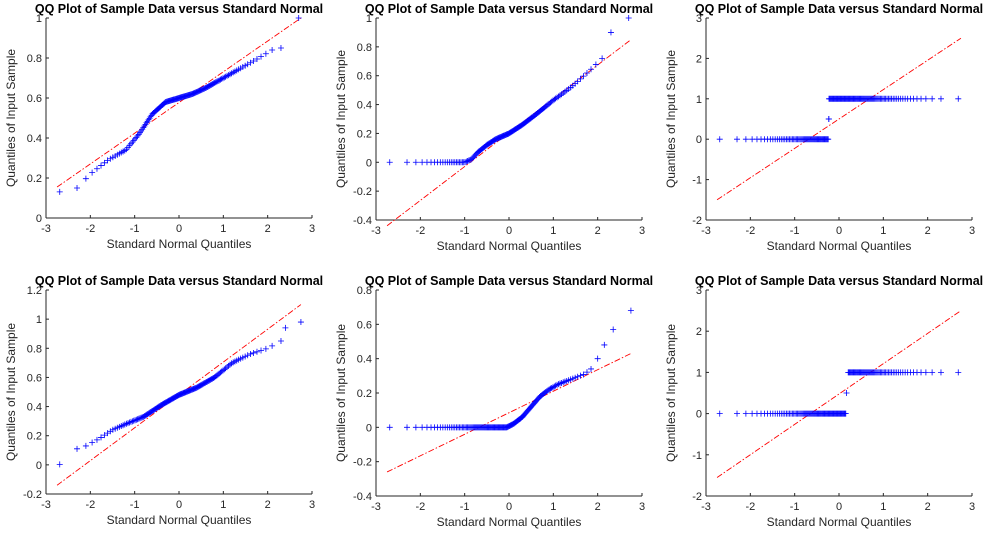 The image size is (996, 536). I want to click on y-tick-label: 1, so click(39, 320).